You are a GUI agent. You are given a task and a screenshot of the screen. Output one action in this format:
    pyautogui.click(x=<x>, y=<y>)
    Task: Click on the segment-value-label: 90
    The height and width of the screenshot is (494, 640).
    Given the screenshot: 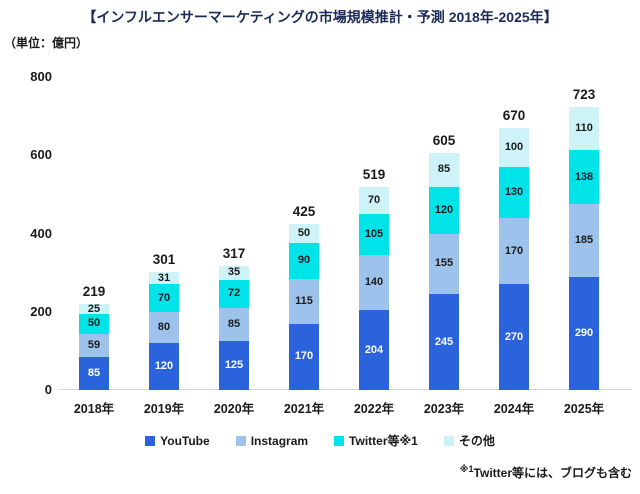 What is the action you would take?
    pyautogui.click(x=304, y=260)
    